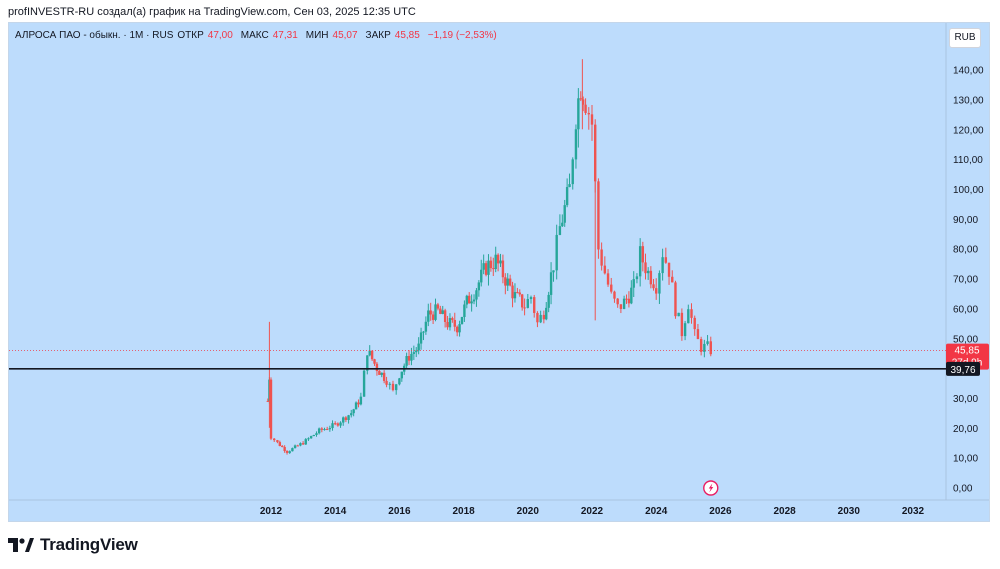 This screenshot has height=569, width=1000. I want to click on x-tick-label: 2026, so click(720, 511).